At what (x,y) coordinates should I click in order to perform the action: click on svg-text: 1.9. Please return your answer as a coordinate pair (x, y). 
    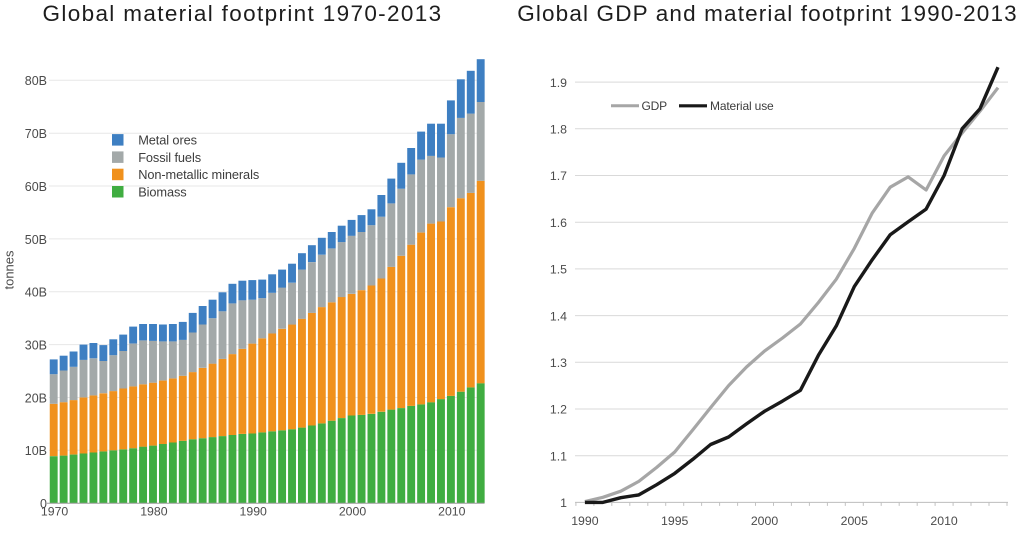
    Looking at the image, I should click on (558, 83).